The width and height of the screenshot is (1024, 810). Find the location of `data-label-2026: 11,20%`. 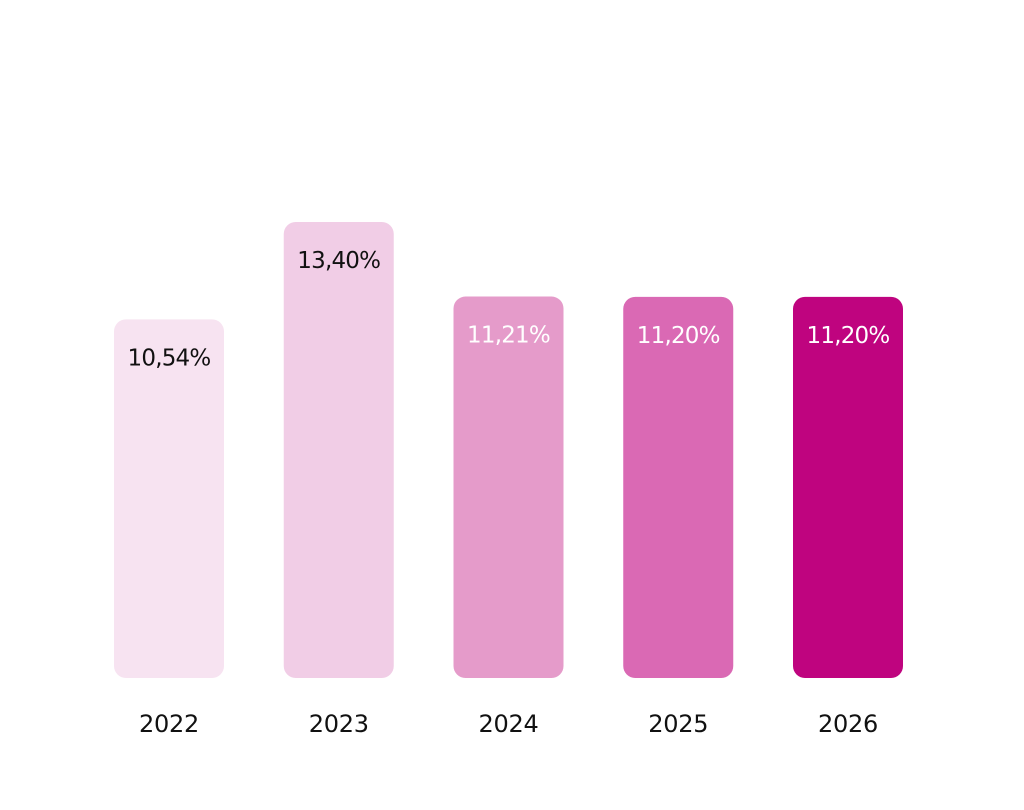

data-label-2026: 11,20% is located at coordinates (848, 336).